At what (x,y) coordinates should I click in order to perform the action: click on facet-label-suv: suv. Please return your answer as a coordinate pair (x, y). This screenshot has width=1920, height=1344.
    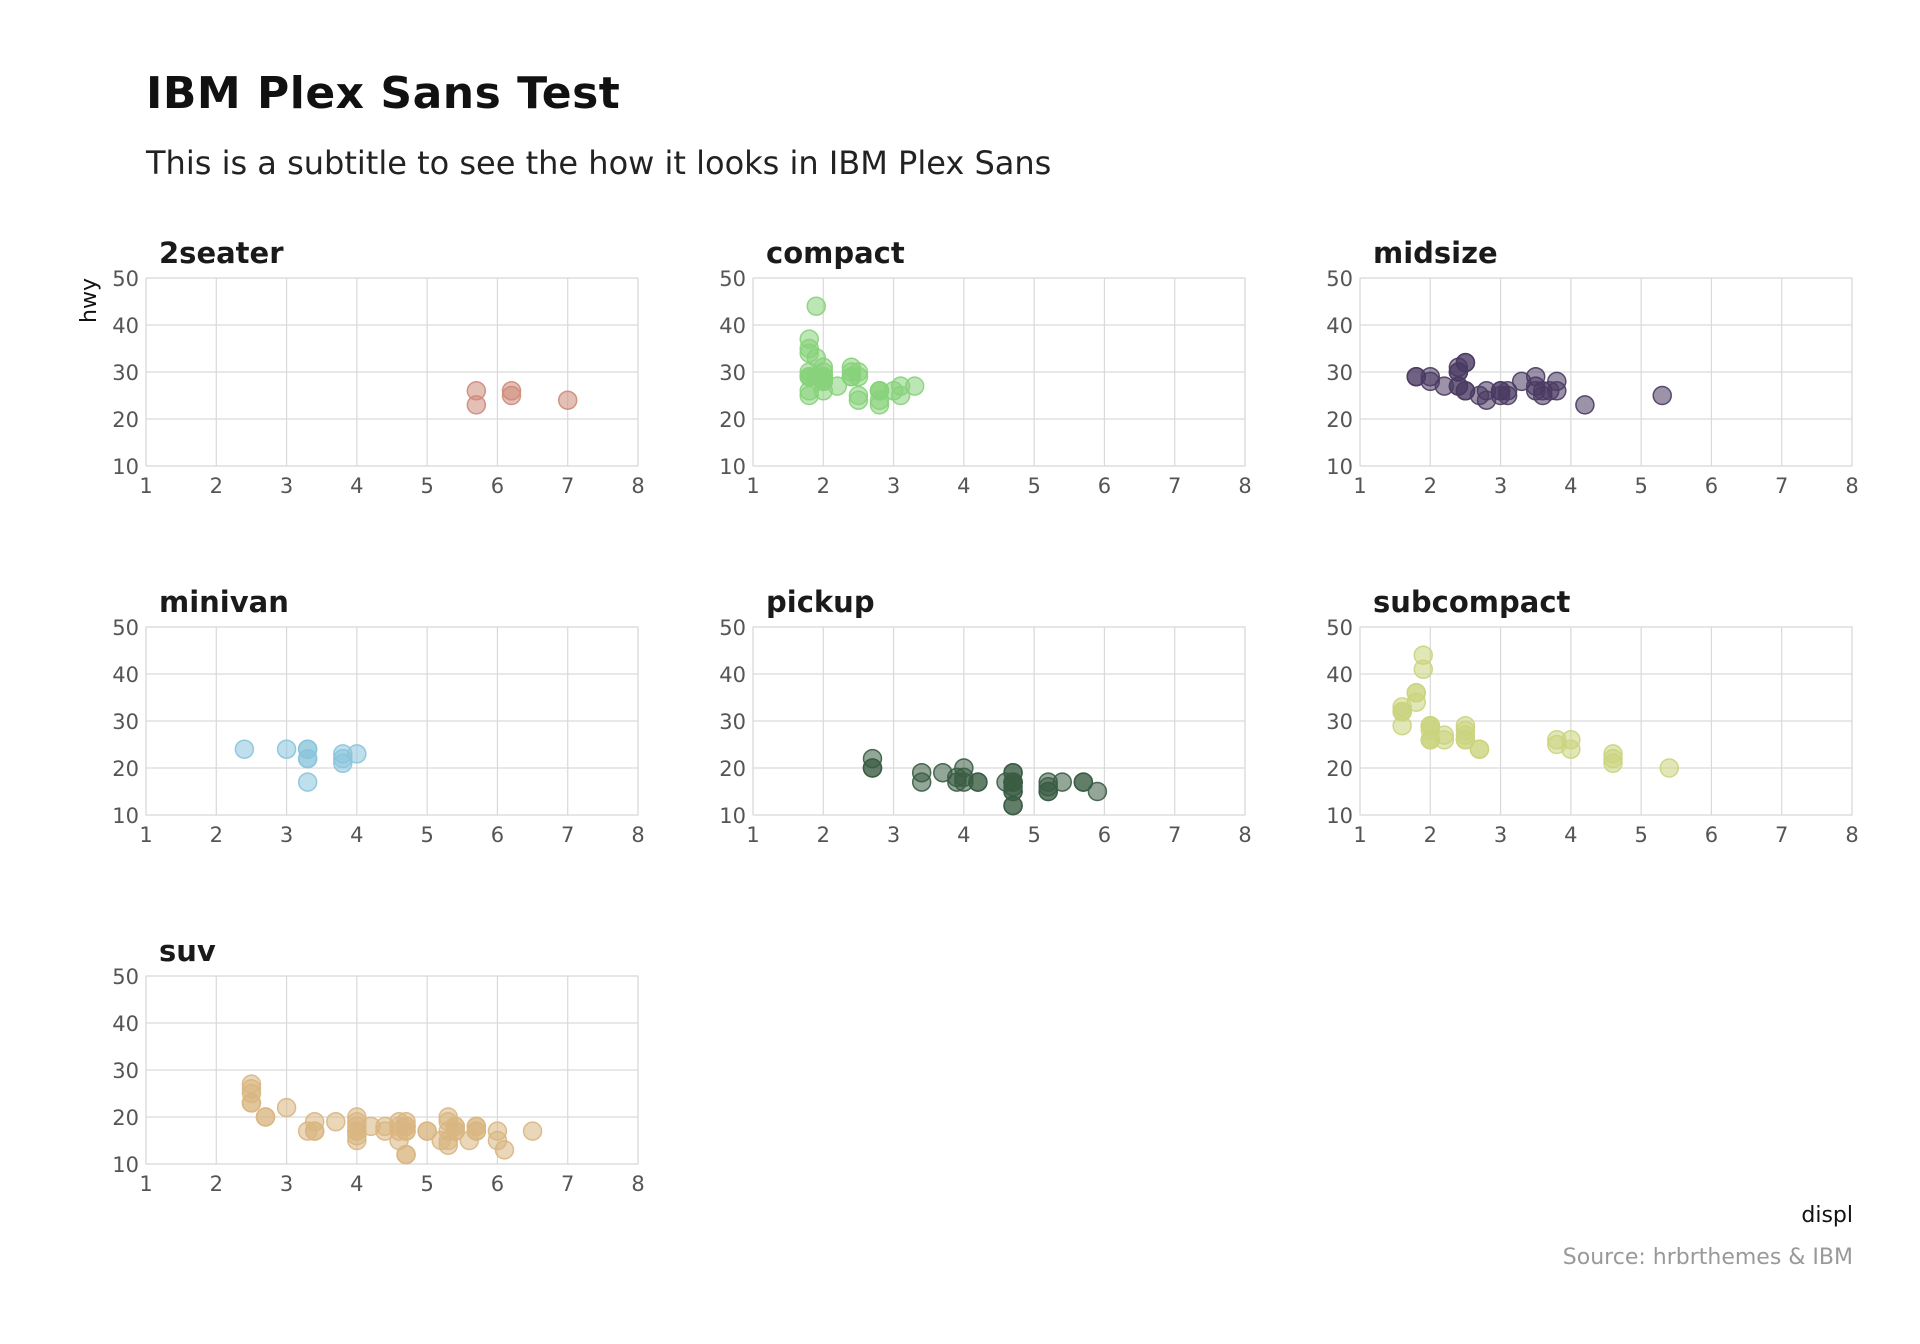
    Looking at the image, I should click on (187, 951).